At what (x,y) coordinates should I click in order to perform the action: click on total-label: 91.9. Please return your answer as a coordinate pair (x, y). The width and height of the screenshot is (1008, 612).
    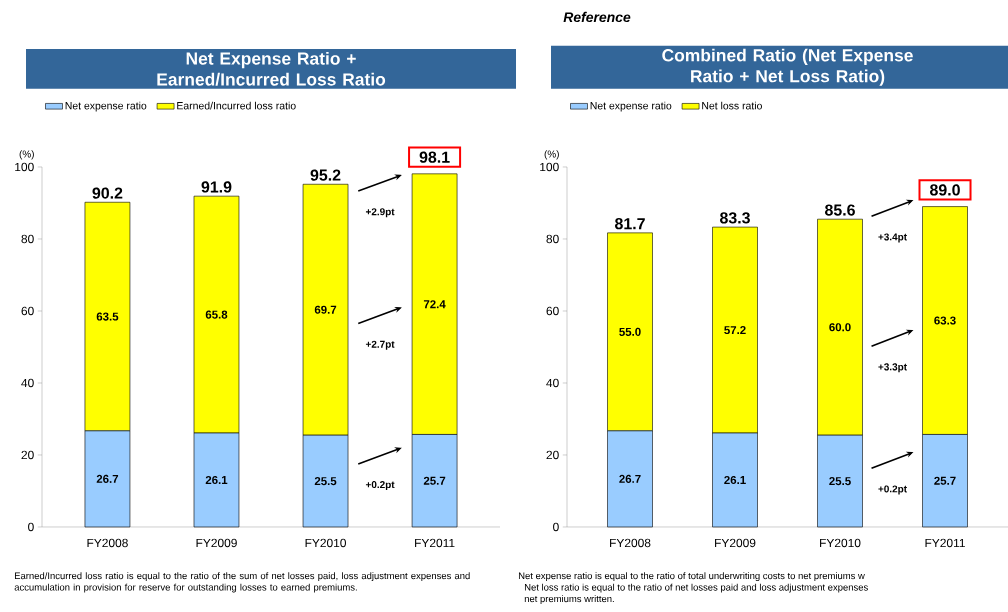
    Looking at the image, I should click on (216, 187).